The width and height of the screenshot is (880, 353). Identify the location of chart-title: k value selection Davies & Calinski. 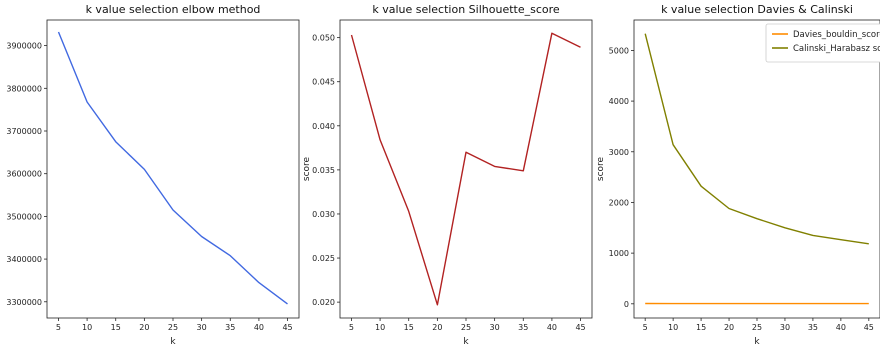
(757, 9).